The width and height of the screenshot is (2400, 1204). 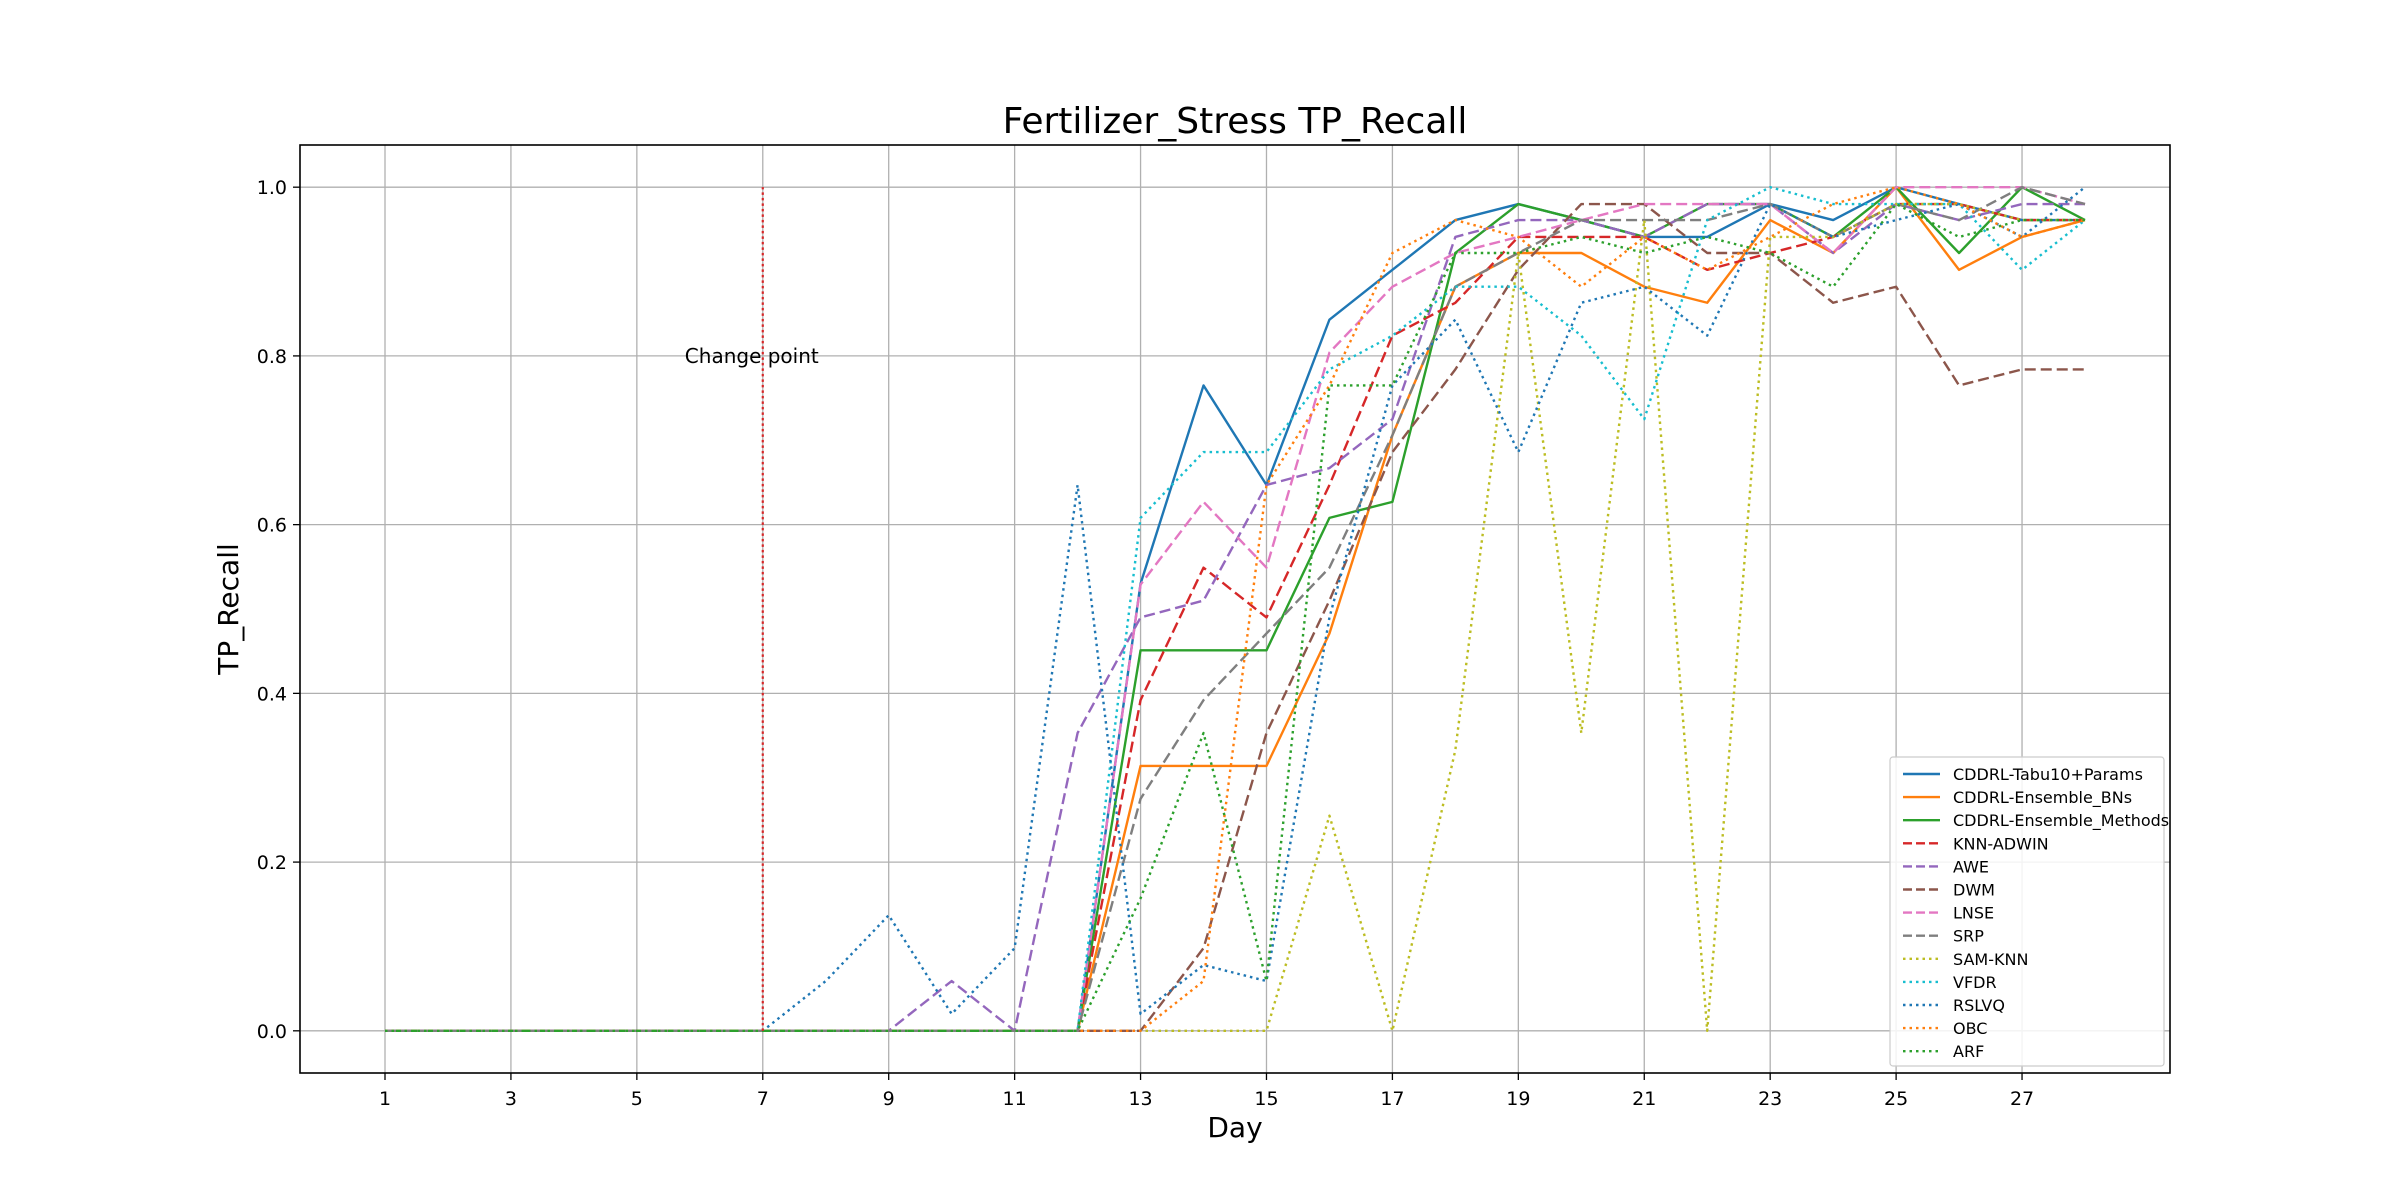 I want to click on y-tick-label: 0.0, so click(x=272, y=1032).